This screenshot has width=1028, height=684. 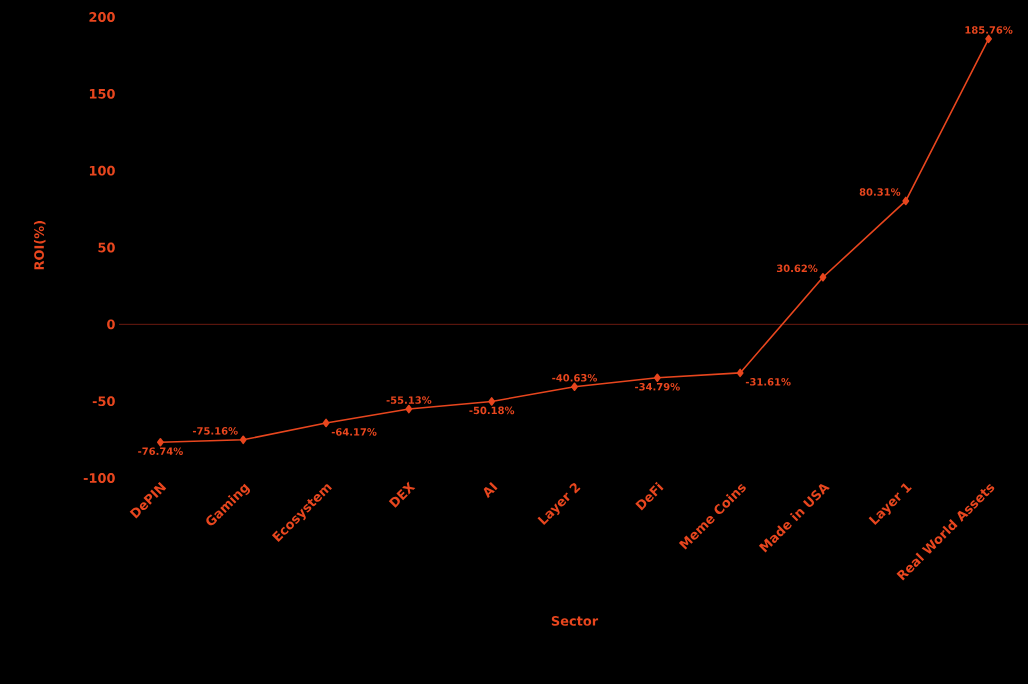 What do you see at coordinates (160, 451) in the screenshot?
I see `data-label: -76.74%` at bounding box center [160, 451].